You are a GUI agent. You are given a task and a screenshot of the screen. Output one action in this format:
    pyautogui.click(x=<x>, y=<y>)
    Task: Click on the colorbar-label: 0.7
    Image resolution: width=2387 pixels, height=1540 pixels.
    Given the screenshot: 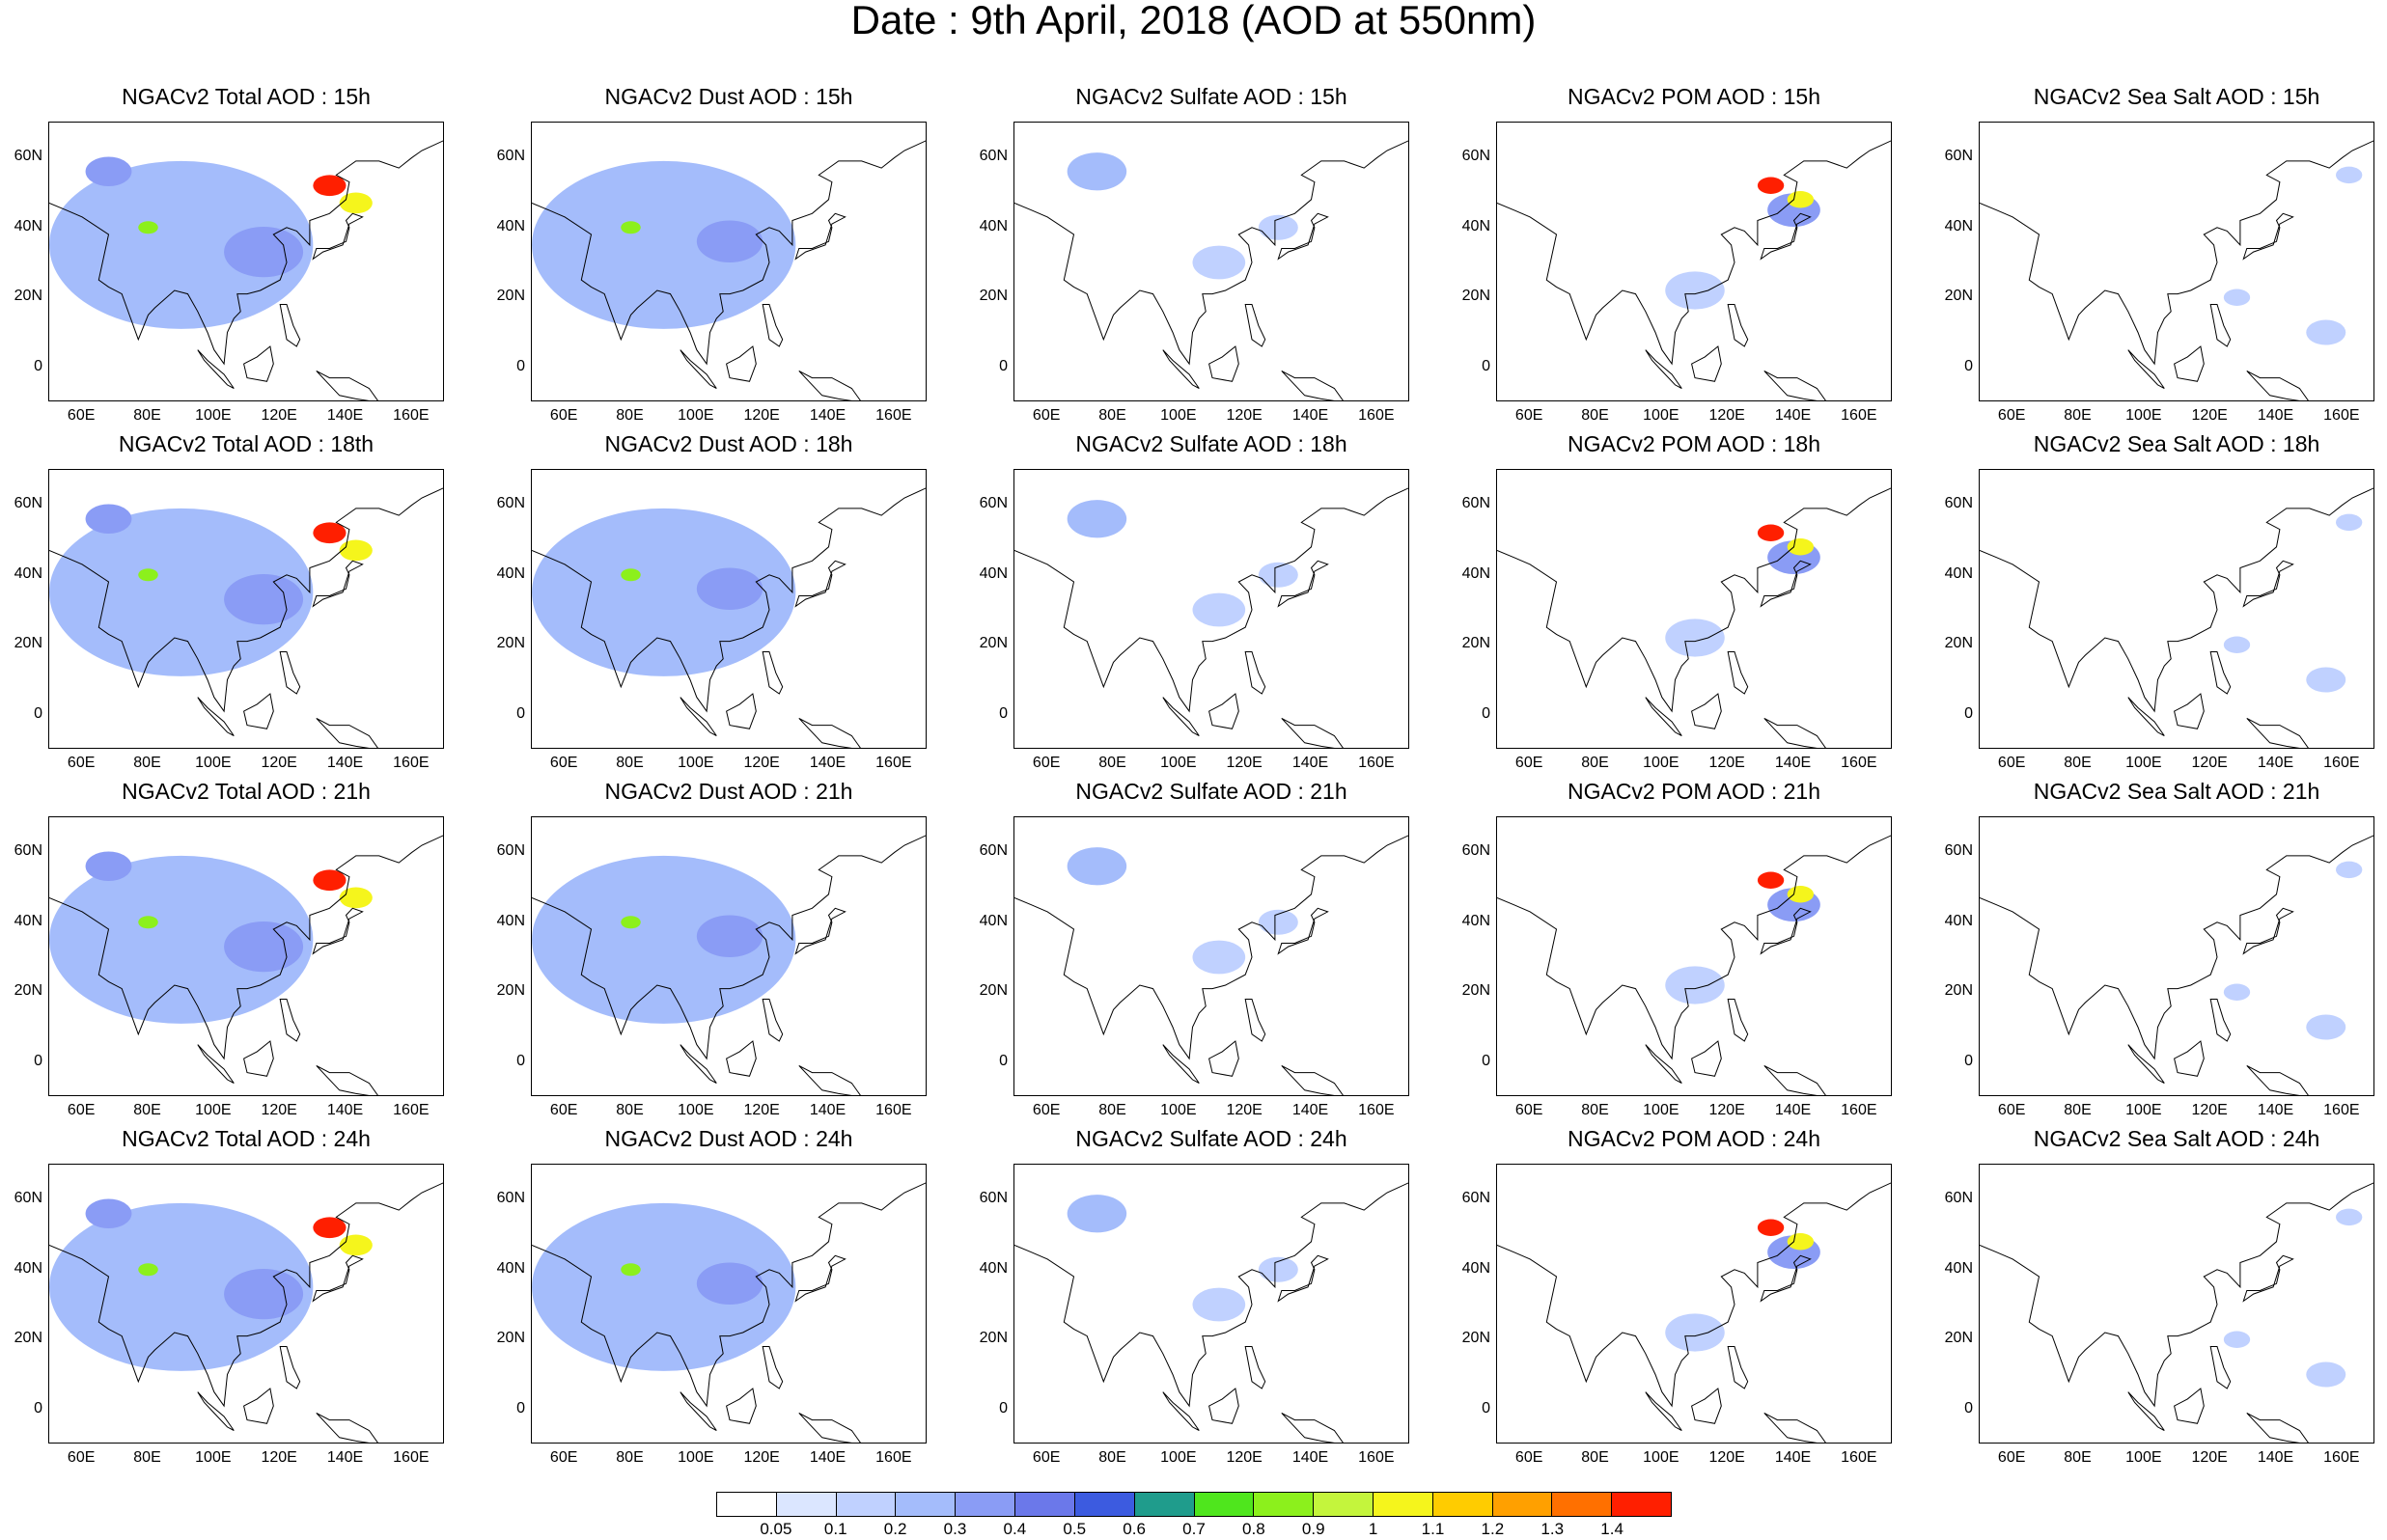 What is the action you would take?
    pyautogui.click(x=1194, y=1529)
    